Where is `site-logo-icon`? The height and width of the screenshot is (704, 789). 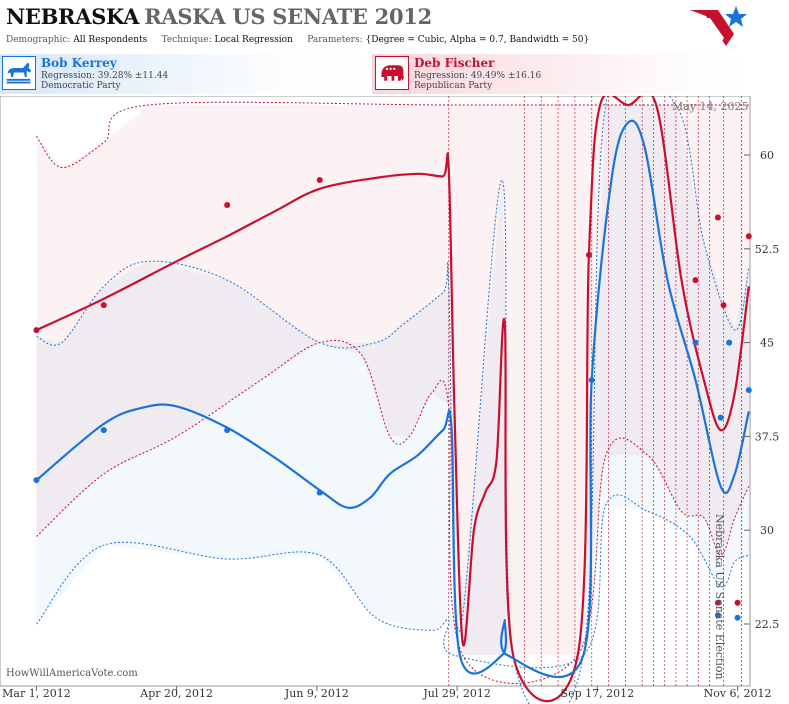 site-logo-icon is located at coordinates (718, 26).